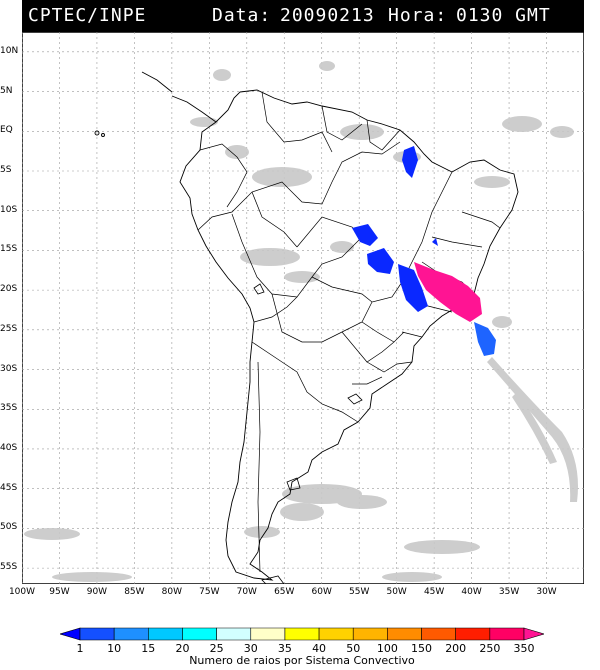  I want to click on latitude-label: 5N, so click(6, 90).